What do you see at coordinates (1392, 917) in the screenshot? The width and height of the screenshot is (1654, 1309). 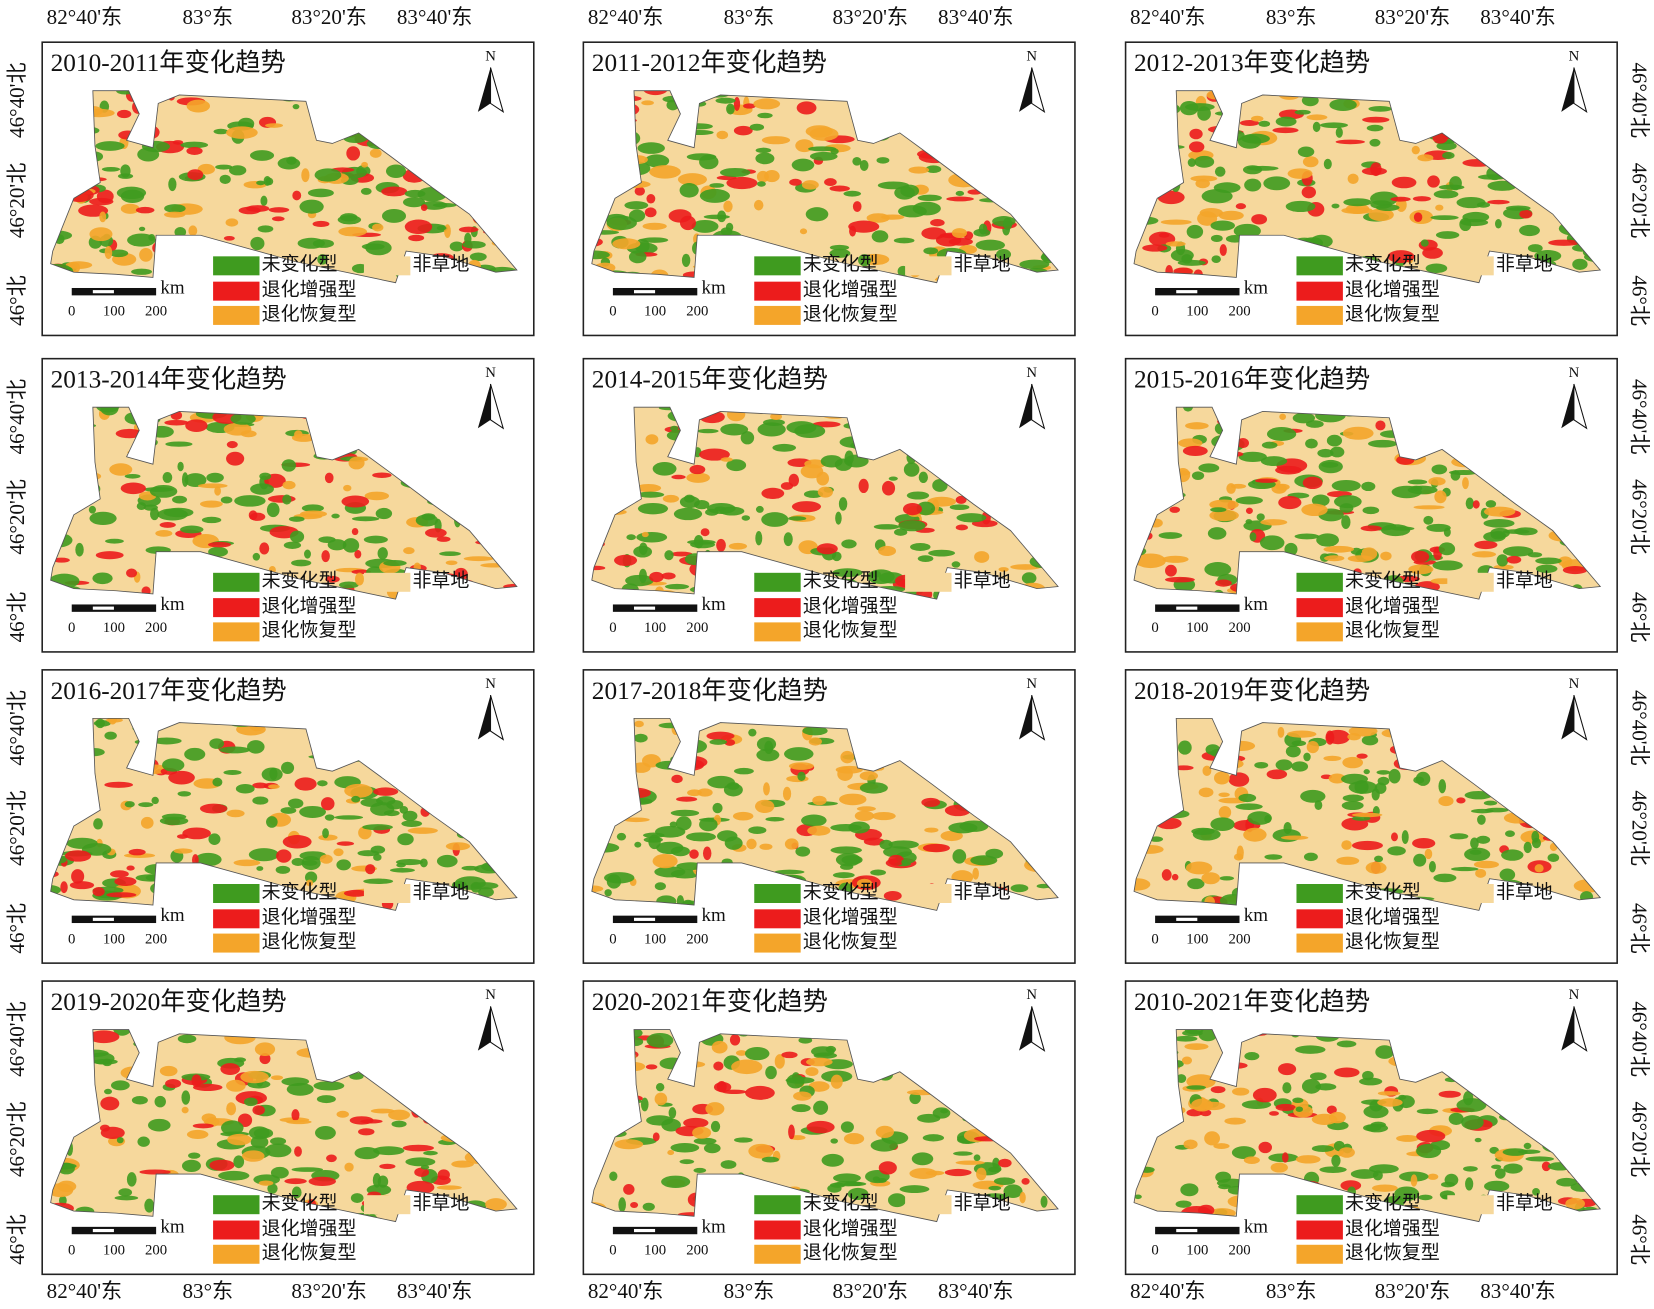 I see `legend-label: 退化增强型` at bounding box center [1392, 917].